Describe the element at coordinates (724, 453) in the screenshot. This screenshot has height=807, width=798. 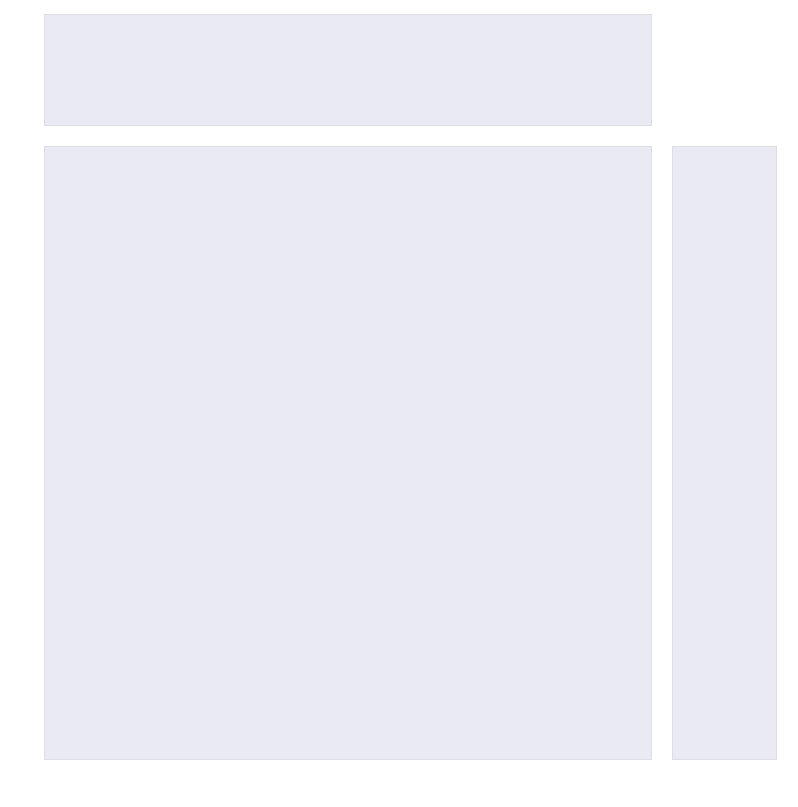
I see `hp-marginal-histogram-panel` at that location.